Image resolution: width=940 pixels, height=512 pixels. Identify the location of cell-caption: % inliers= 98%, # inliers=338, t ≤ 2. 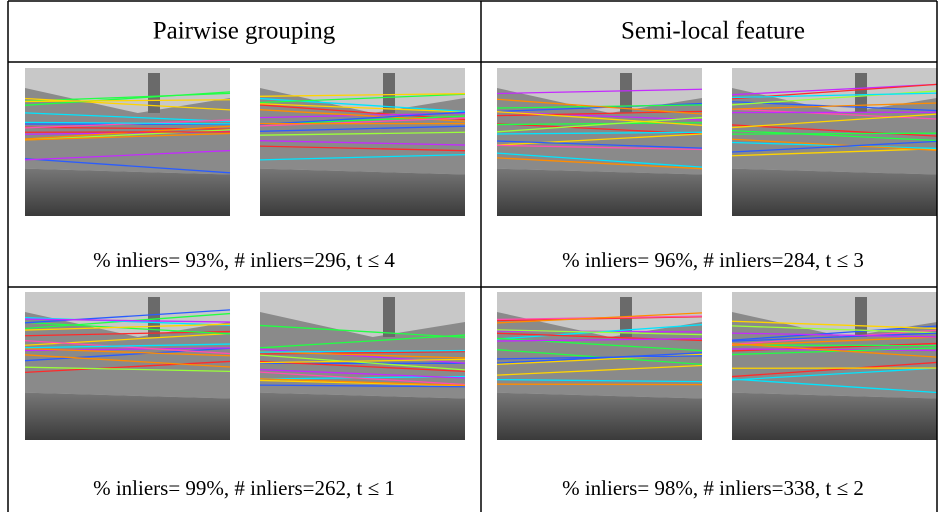
(713, 488).